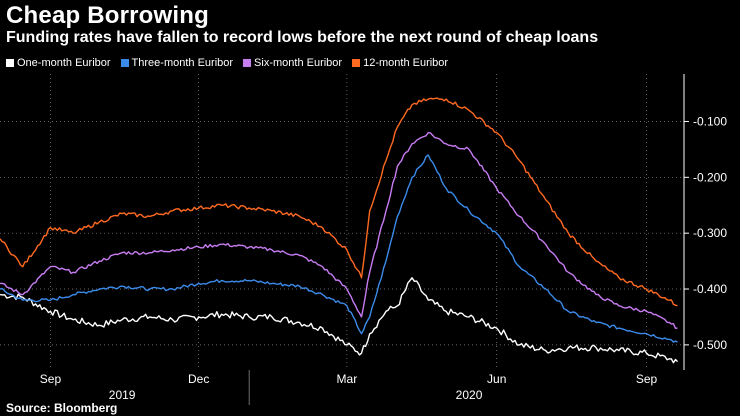 This screenshot has width=740, height=416. What do you see at coordinates (496, 379) in the screenshot?
I see `x-tick-label: Jun` at bounding box center [496, 379].